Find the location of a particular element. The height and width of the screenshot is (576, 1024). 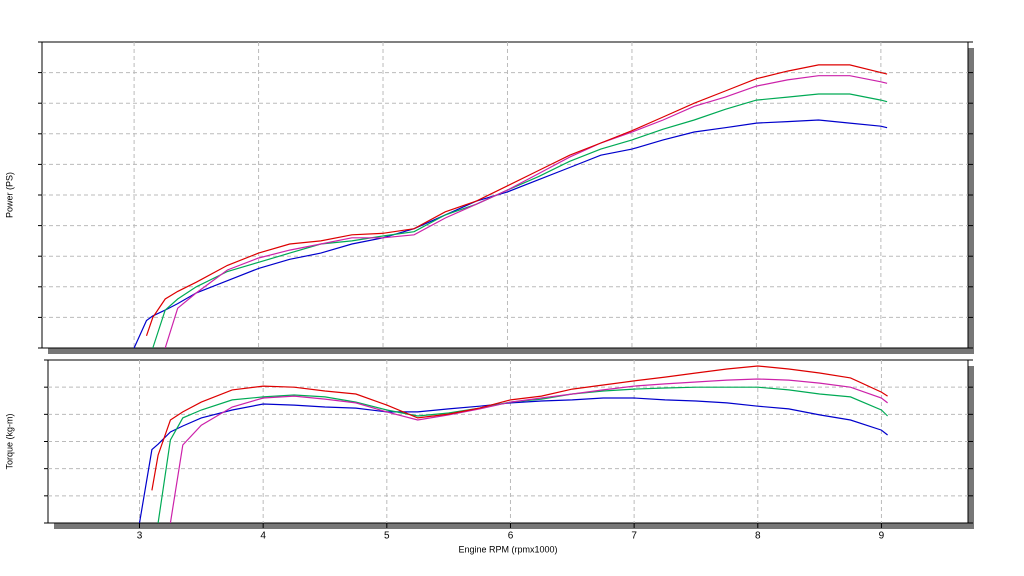

x-tick-label: 9 is located at coordinates (882, 536).